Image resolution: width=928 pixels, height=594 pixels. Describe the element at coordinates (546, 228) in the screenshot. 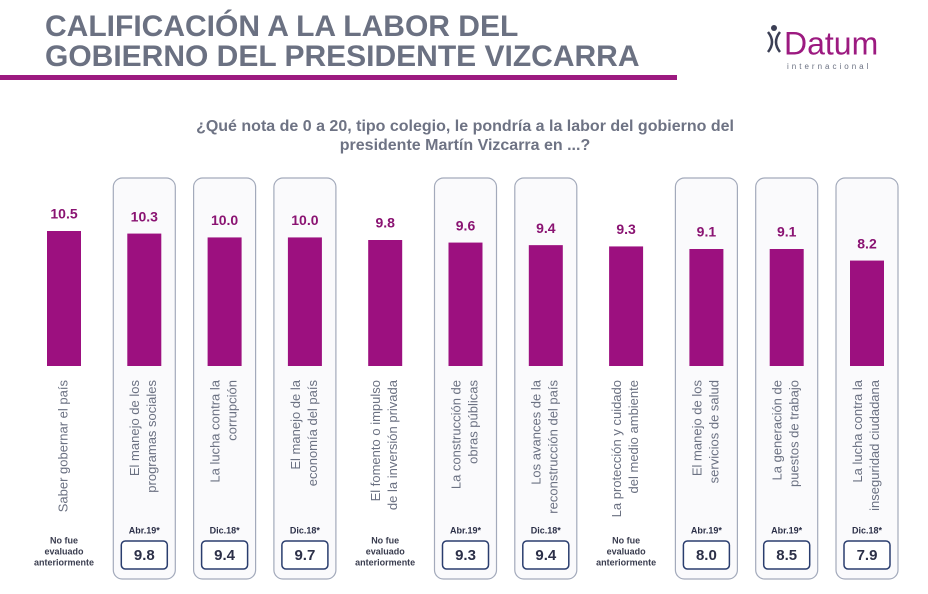

I see `value-label: 9.4` at that location.